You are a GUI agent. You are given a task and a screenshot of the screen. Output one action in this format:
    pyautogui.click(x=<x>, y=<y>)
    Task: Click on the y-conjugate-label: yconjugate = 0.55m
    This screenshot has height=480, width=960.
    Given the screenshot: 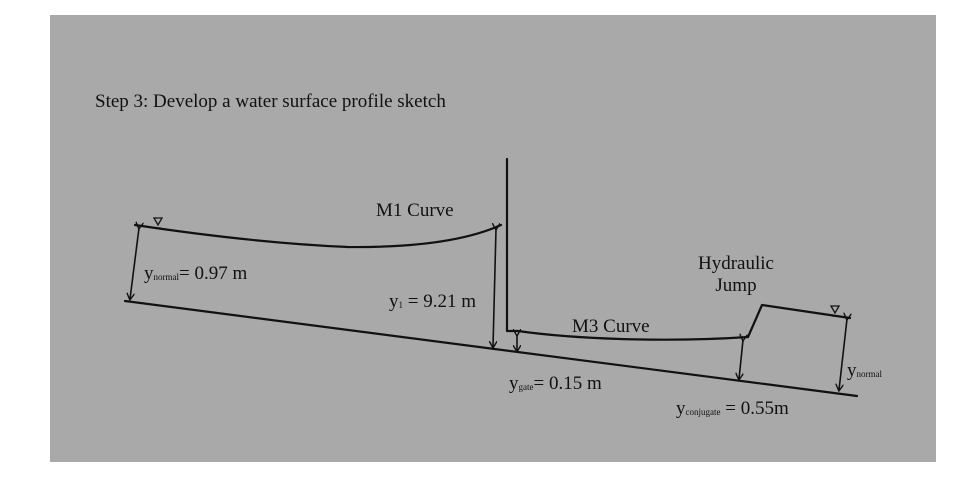 What is the action you would take?
    pyautogui.click(x=732, y=408)
    